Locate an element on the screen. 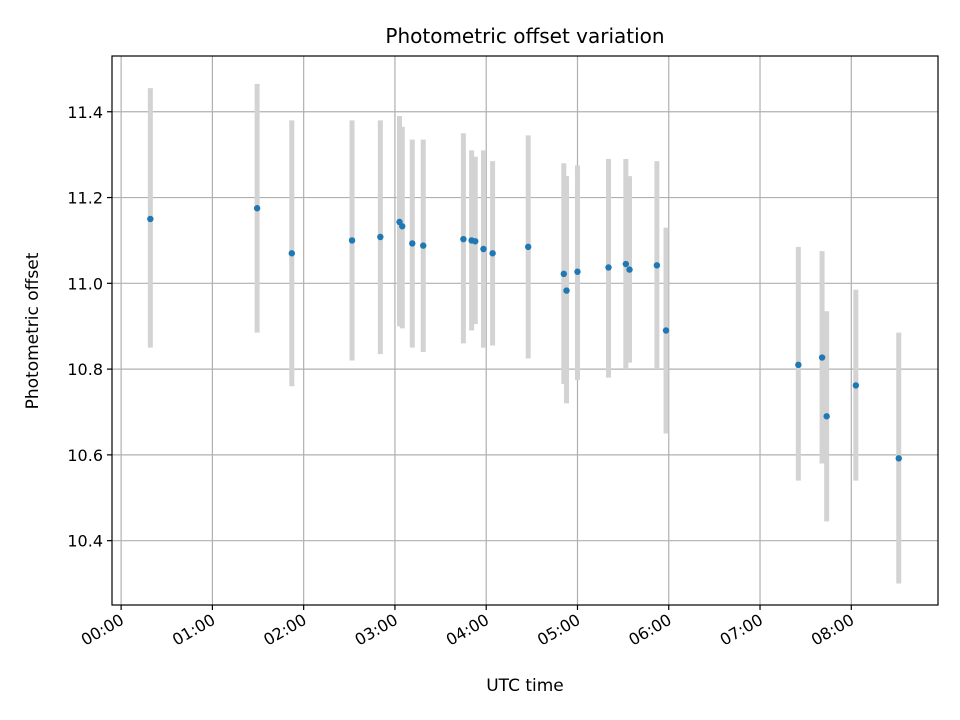 This screenshot has height=720, width=960. y-tick-label: 11.4 is located at coordinates (85, 112).